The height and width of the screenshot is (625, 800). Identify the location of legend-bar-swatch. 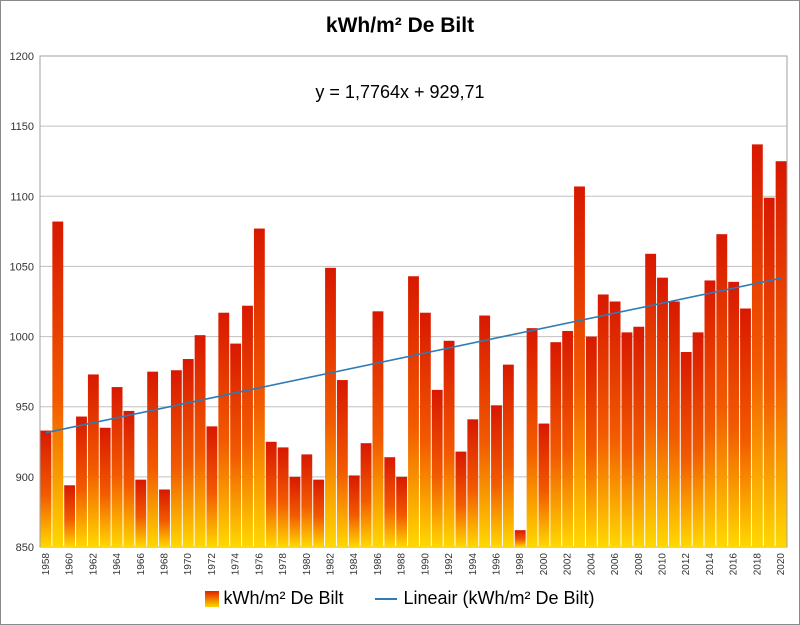
(212, 598).